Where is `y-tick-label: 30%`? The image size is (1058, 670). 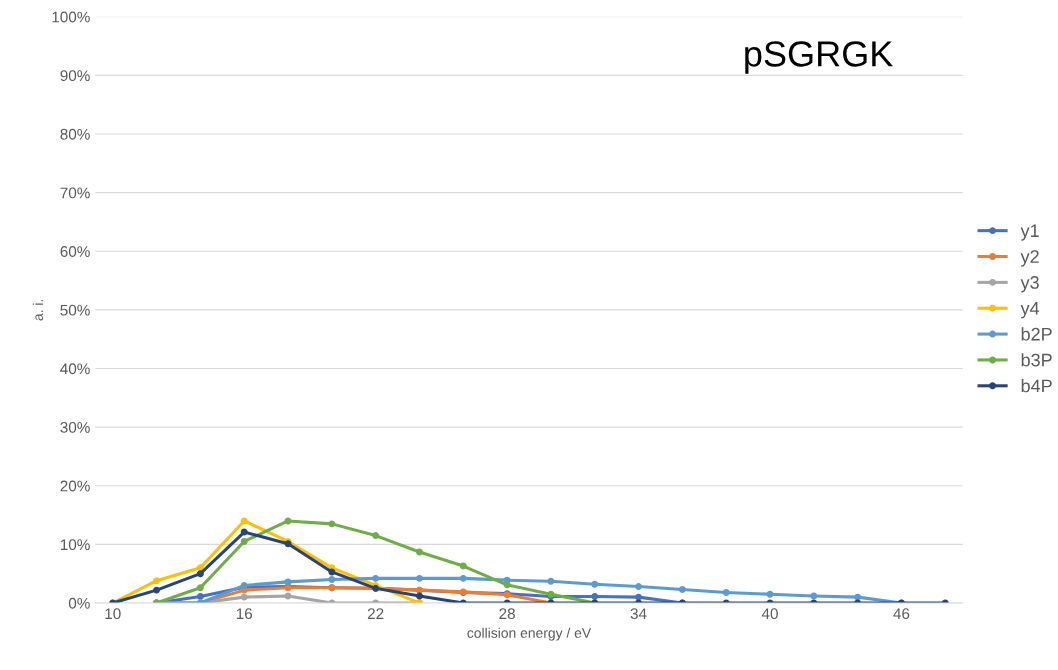 y-tick-label: 30% is located at coordinates (75, 427).